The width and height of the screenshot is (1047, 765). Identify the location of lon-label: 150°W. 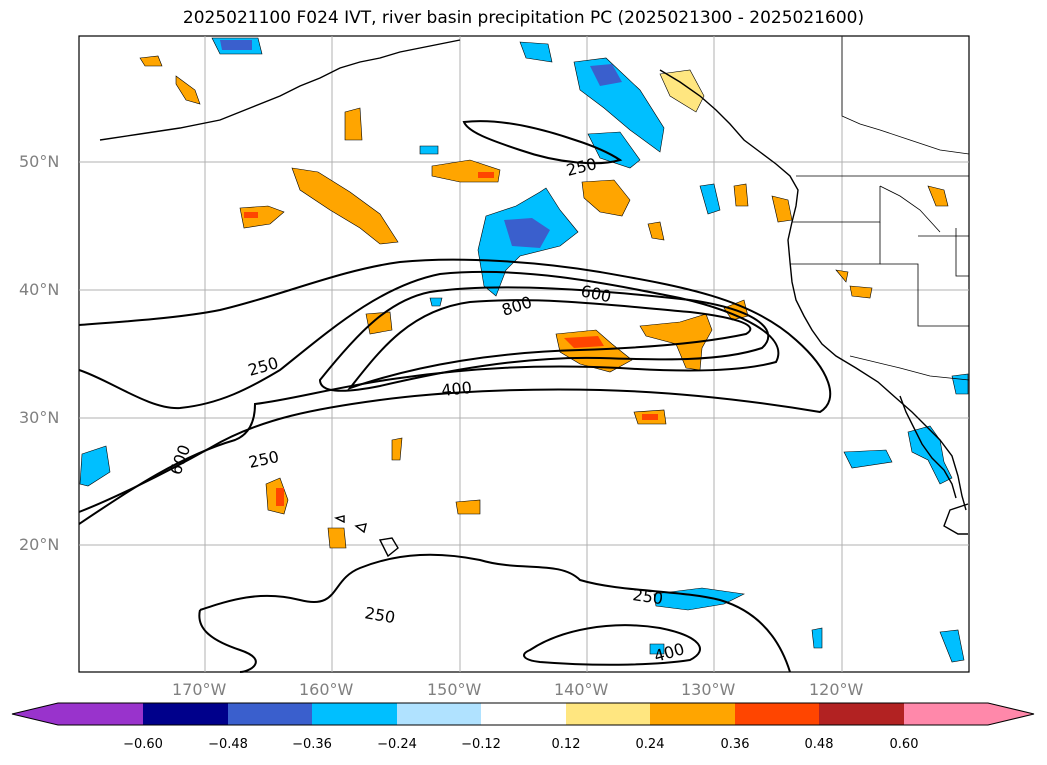
(454, 689).